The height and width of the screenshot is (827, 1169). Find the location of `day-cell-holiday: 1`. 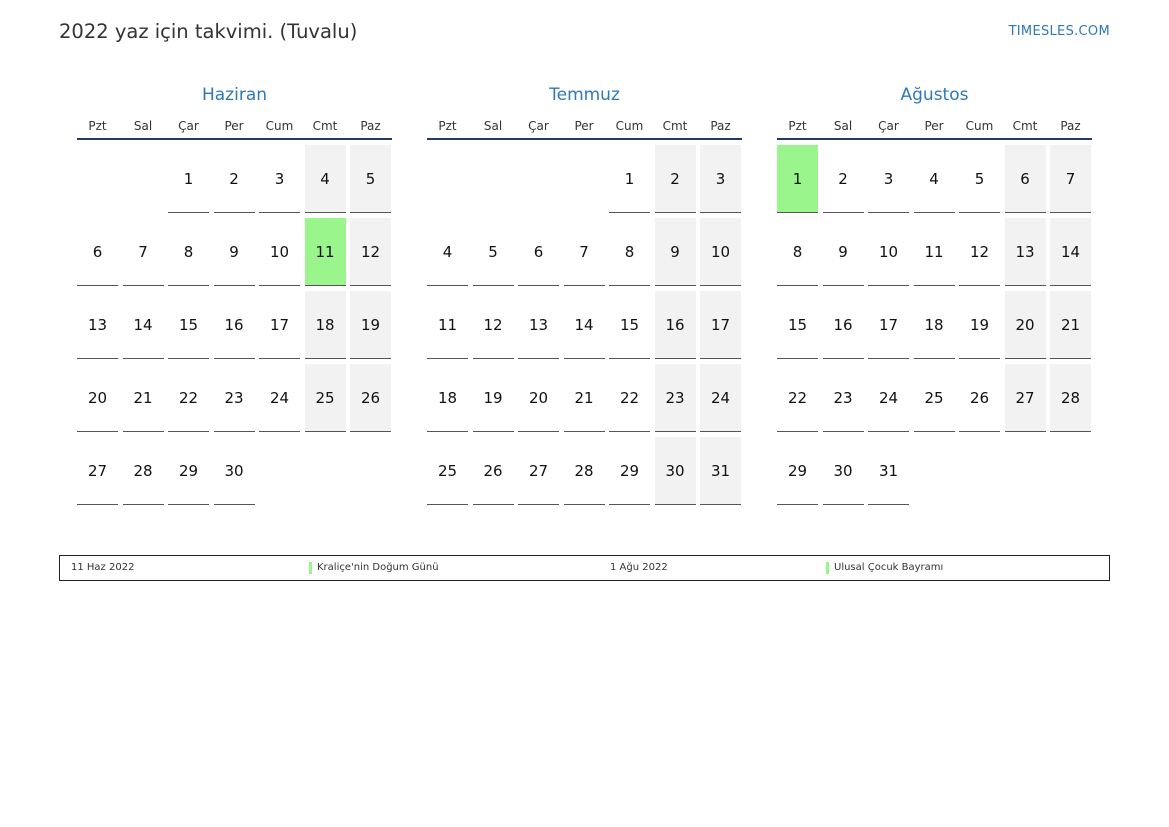

day-cell-holiday: 1 is located at coordinates (797, 179).